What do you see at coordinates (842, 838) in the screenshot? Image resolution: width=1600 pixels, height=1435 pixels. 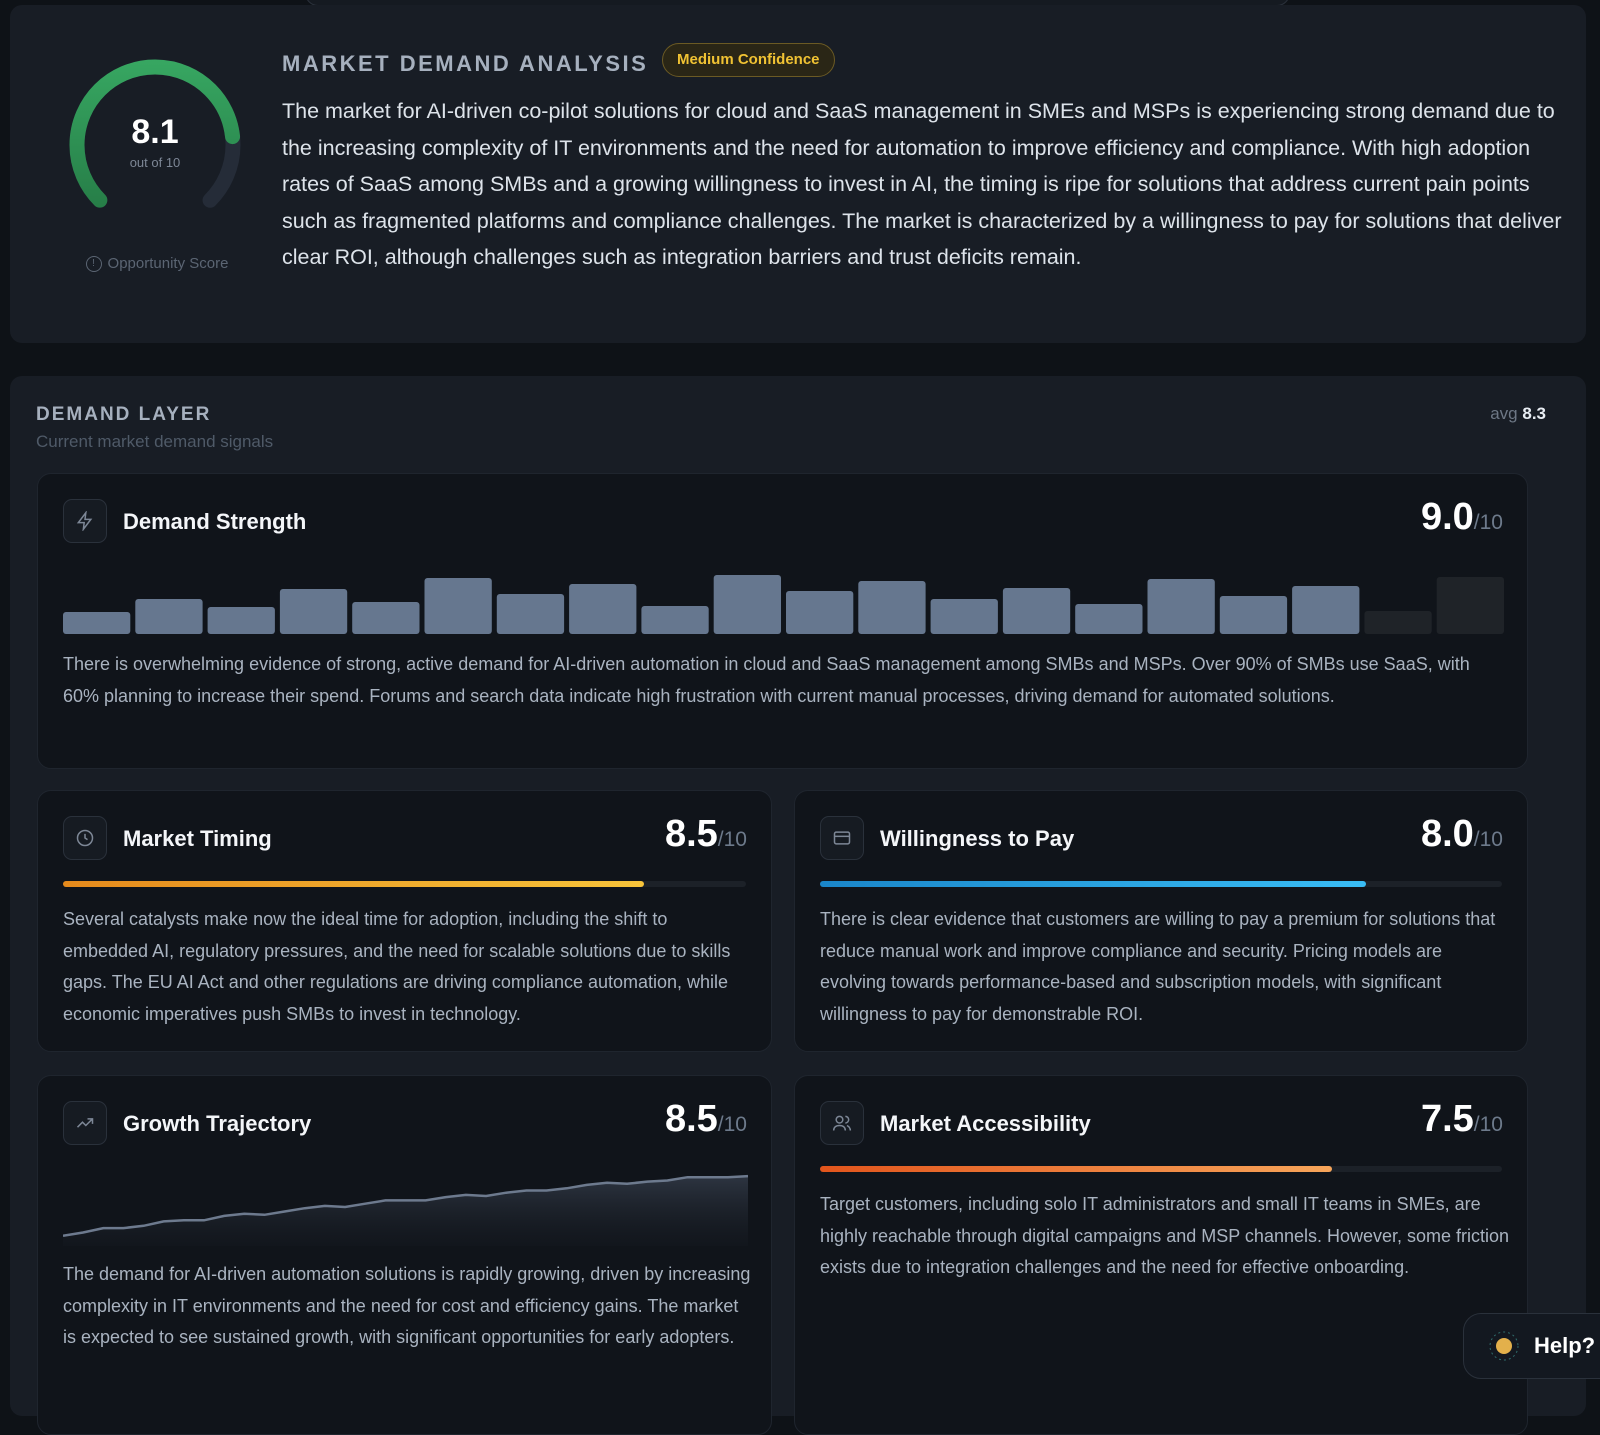 I see `credit-card-icon` at bounding box center [842, 838].